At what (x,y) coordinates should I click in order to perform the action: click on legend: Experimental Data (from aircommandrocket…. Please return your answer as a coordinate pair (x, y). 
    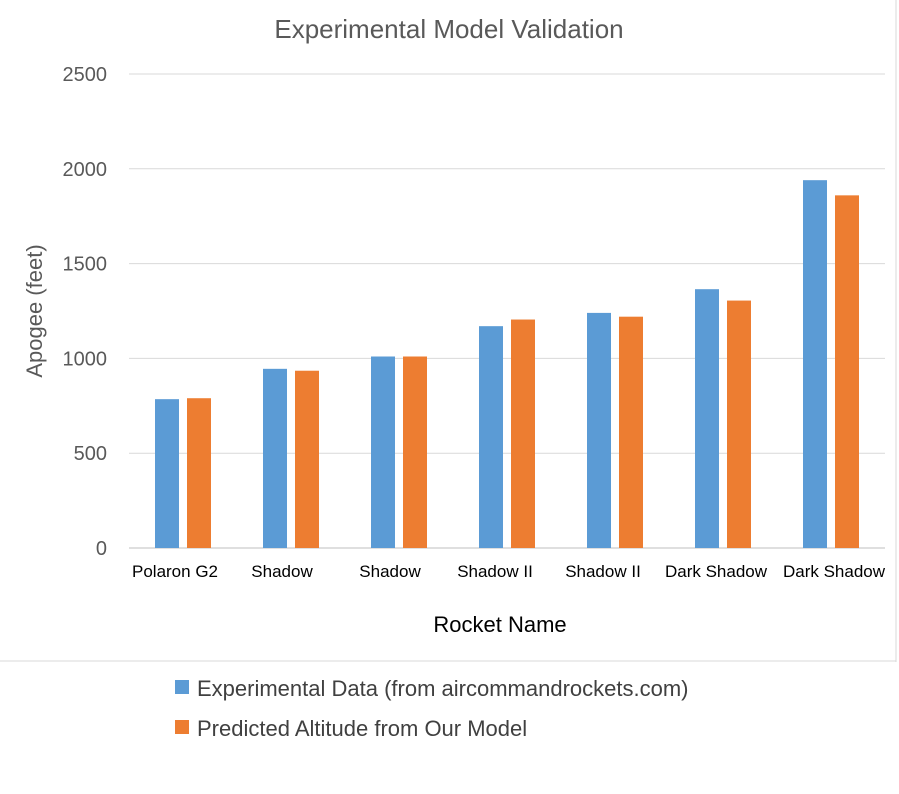
    Looking at the image, I should click on (431, 708).